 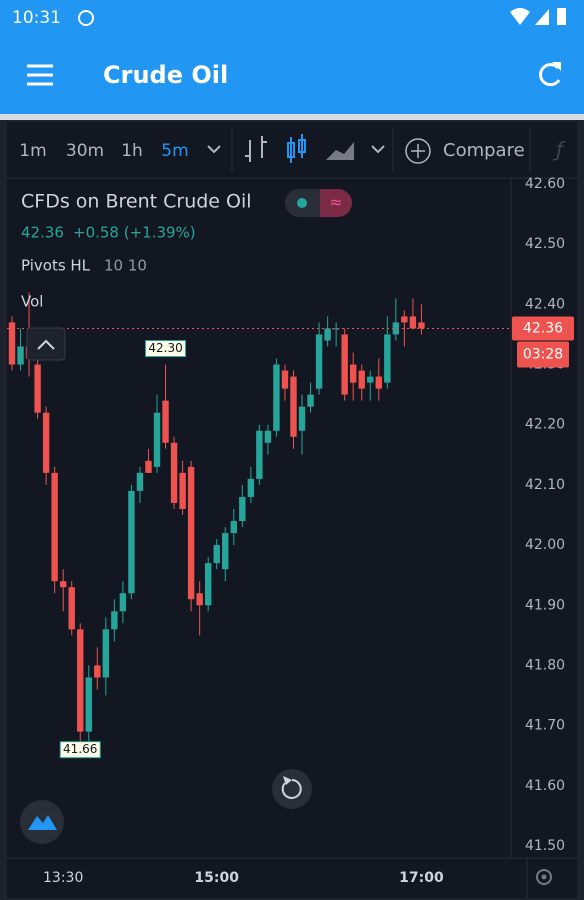 I want to click on indicator-name: Pivots HL, so click(x=56, y=266).